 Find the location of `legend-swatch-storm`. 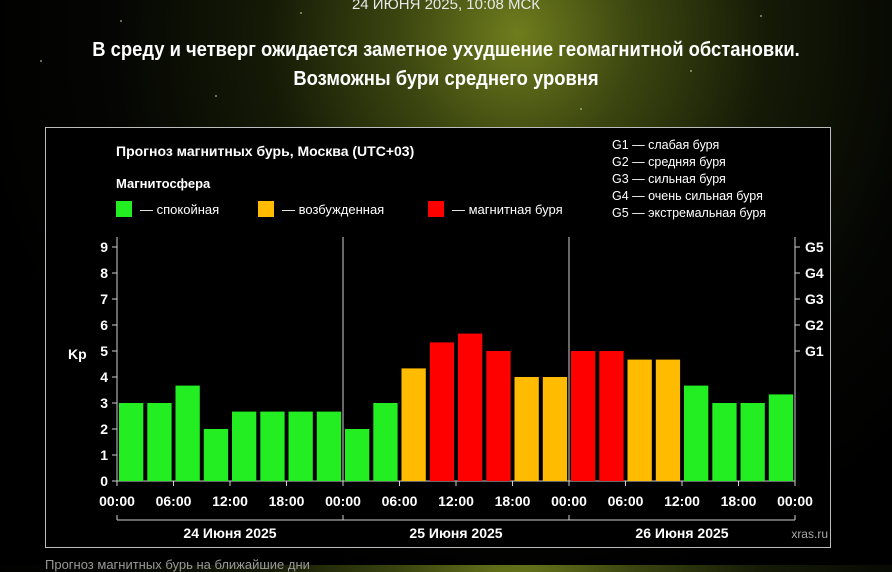

legend-swatch-storm is located at coordinates (436, 209).